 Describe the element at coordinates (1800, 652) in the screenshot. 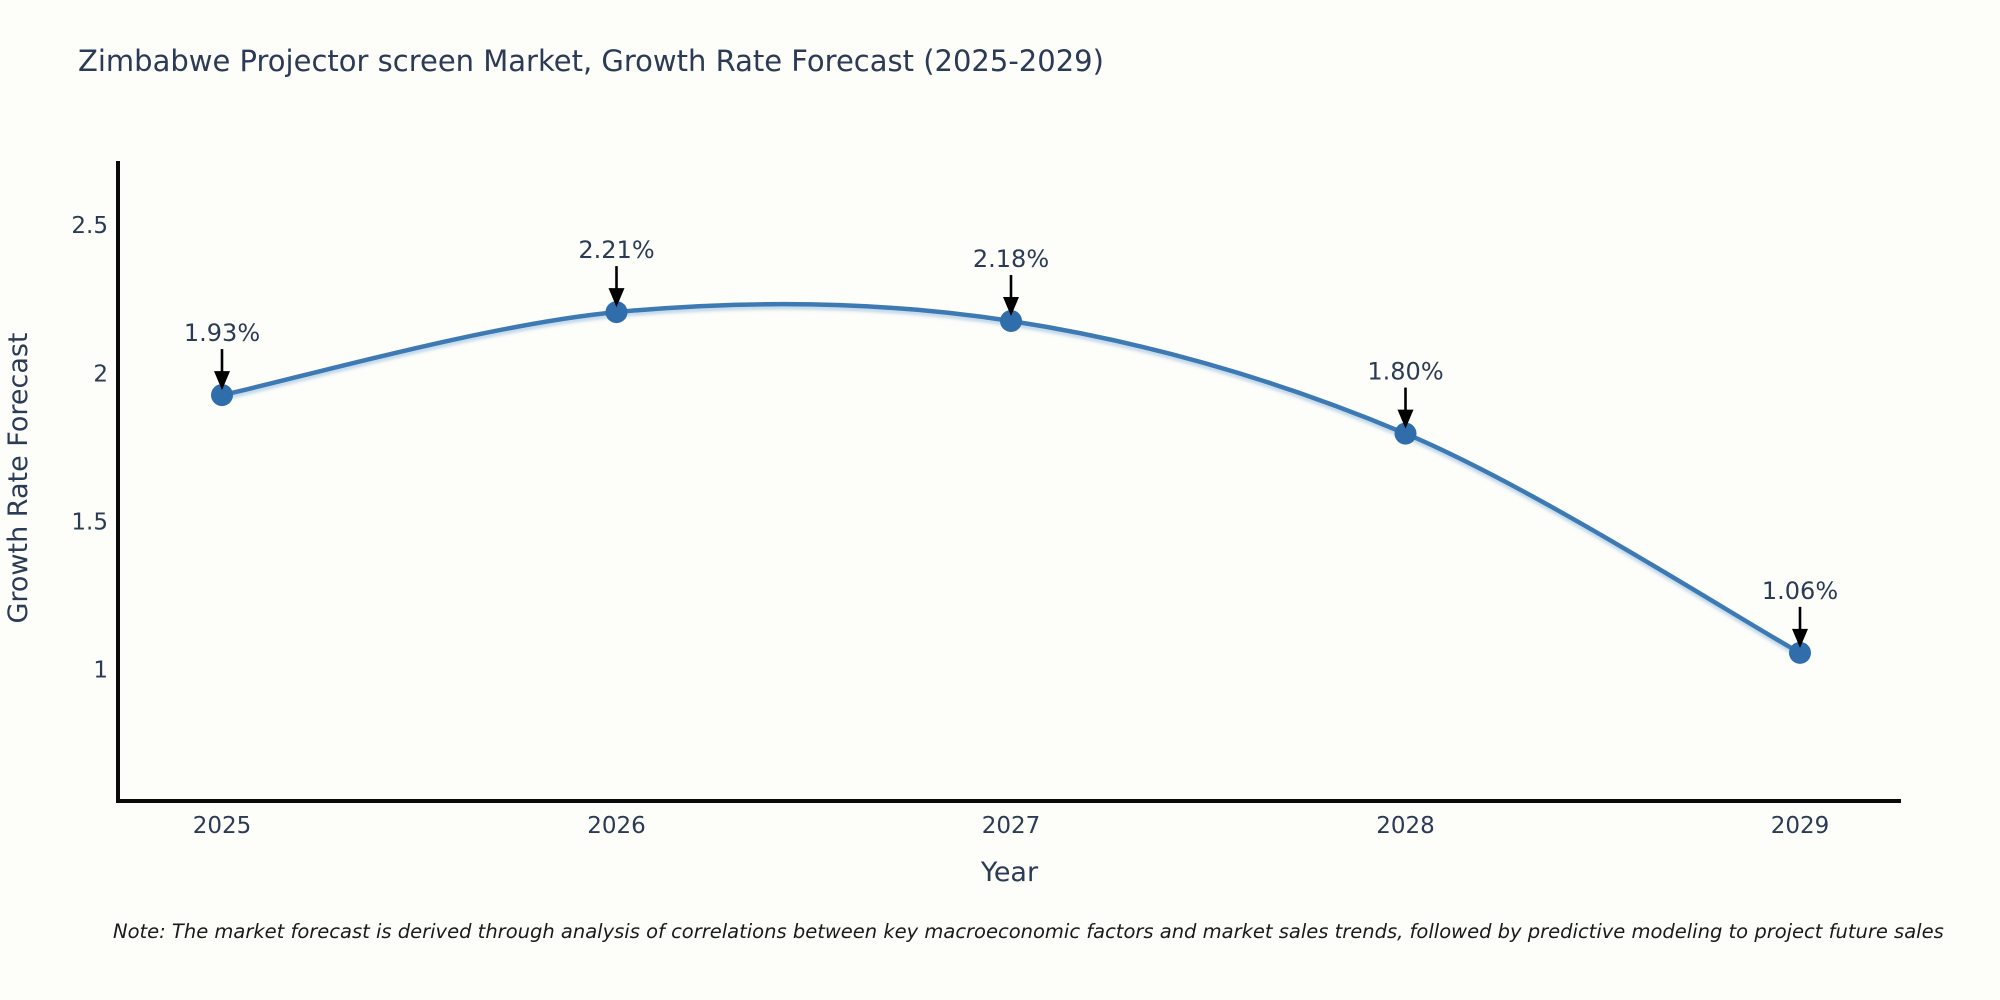

I see `data-point-marker-2029` at that location.